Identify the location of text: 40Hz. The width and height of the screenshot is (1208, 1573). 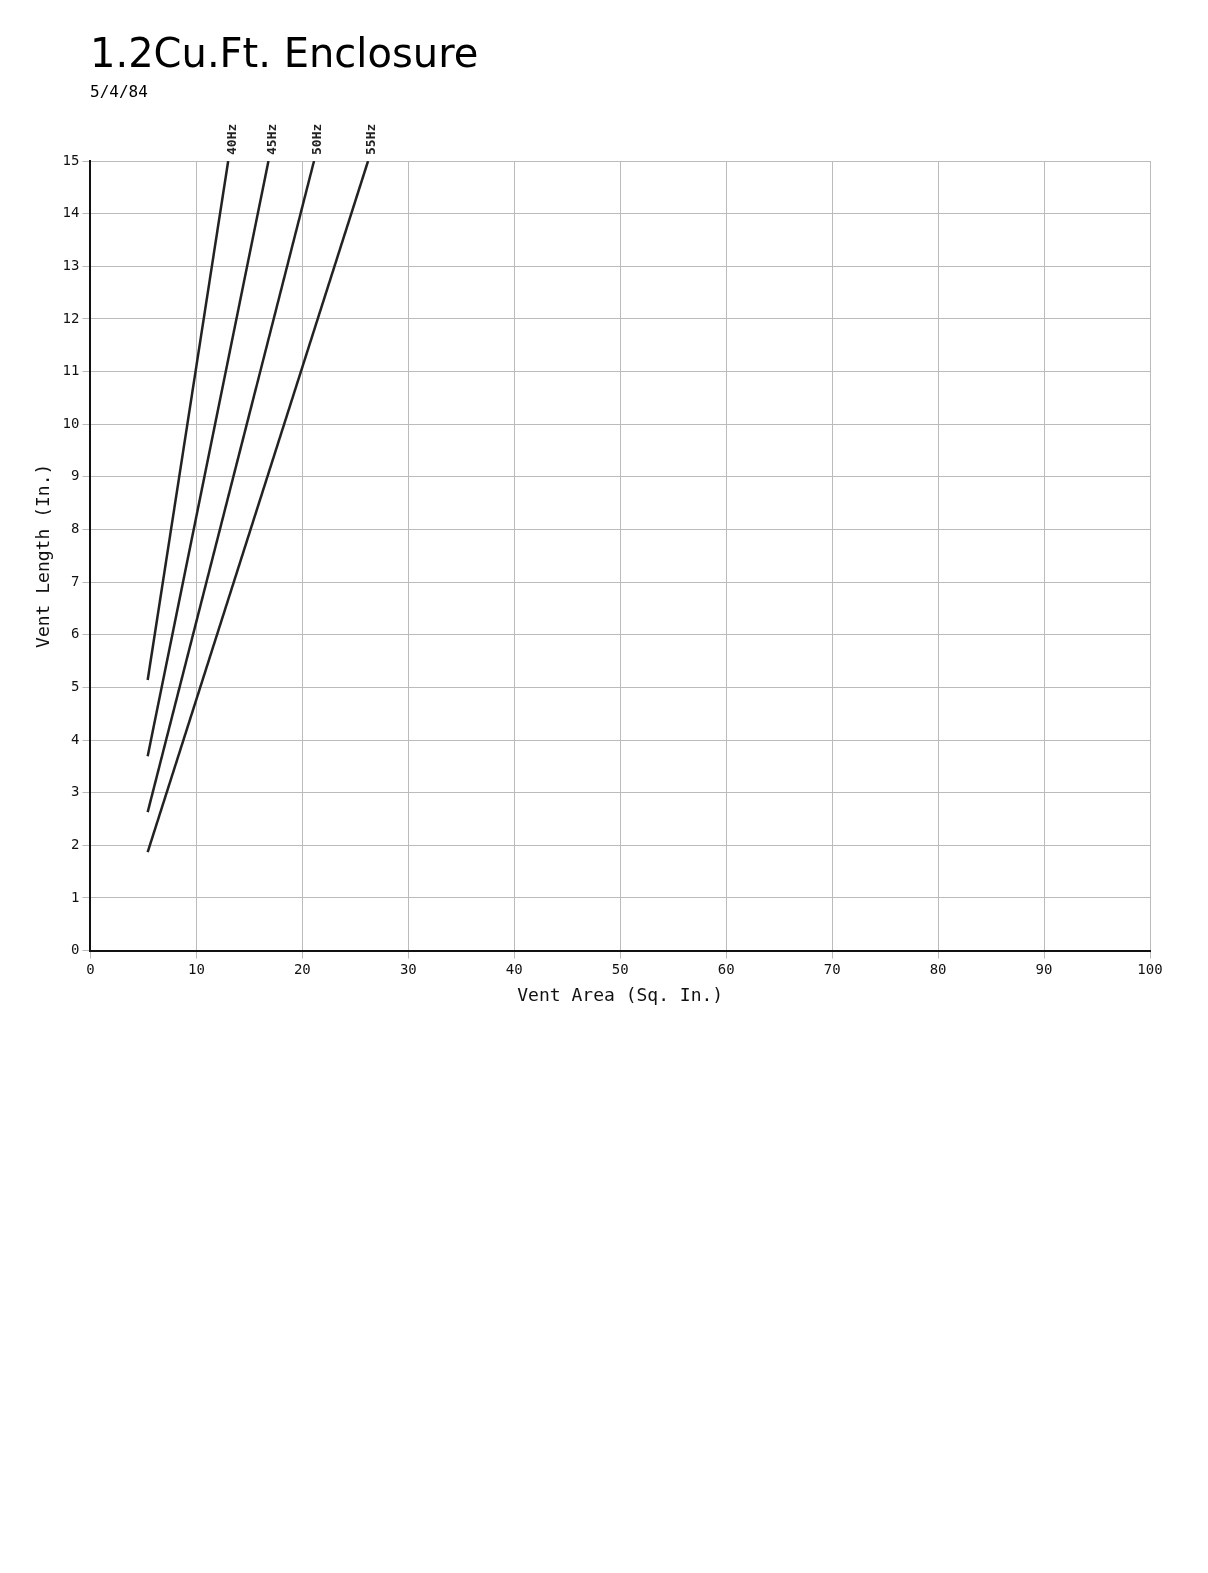
(231, 139).